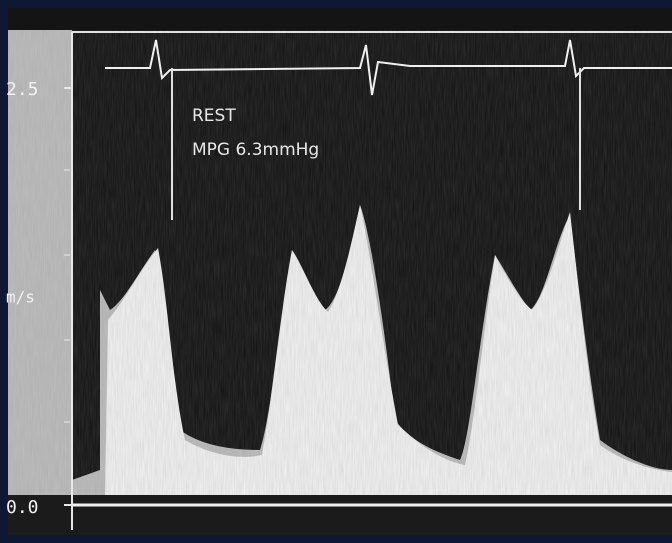  What do you see at coordinates (22, 89) in the screenshot?
I see `scale-top-label: 2.5` at bounding box center [22, 89].